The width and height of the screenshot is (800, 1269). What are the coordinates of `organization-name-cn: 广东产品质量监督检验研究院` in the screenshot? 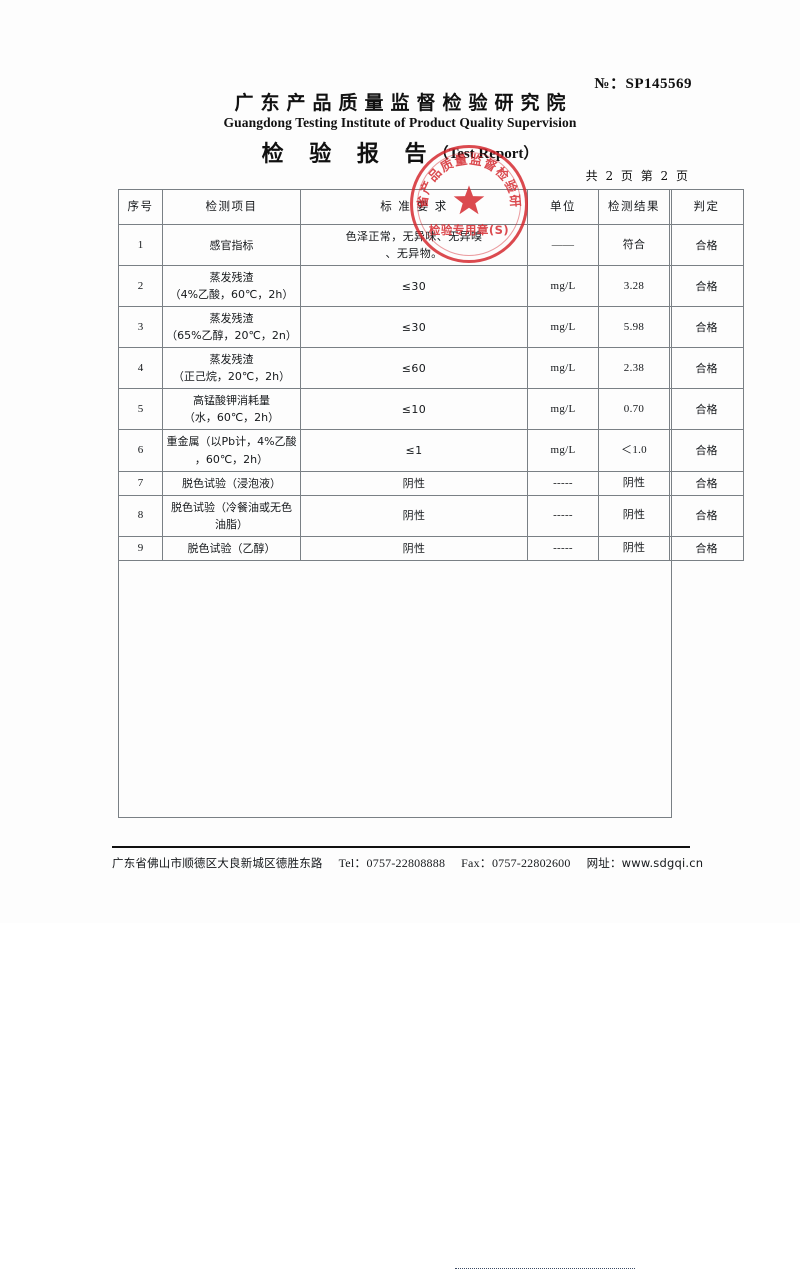 It's located at (403, 103).